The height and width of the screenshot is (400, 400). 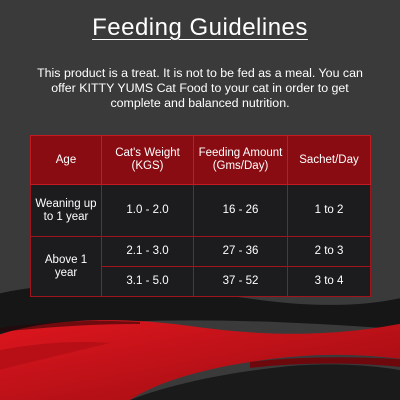 I want to click on table-row: 3.1 - 5.0 37 - 52 3 to 4, so click(x=201, y=281).